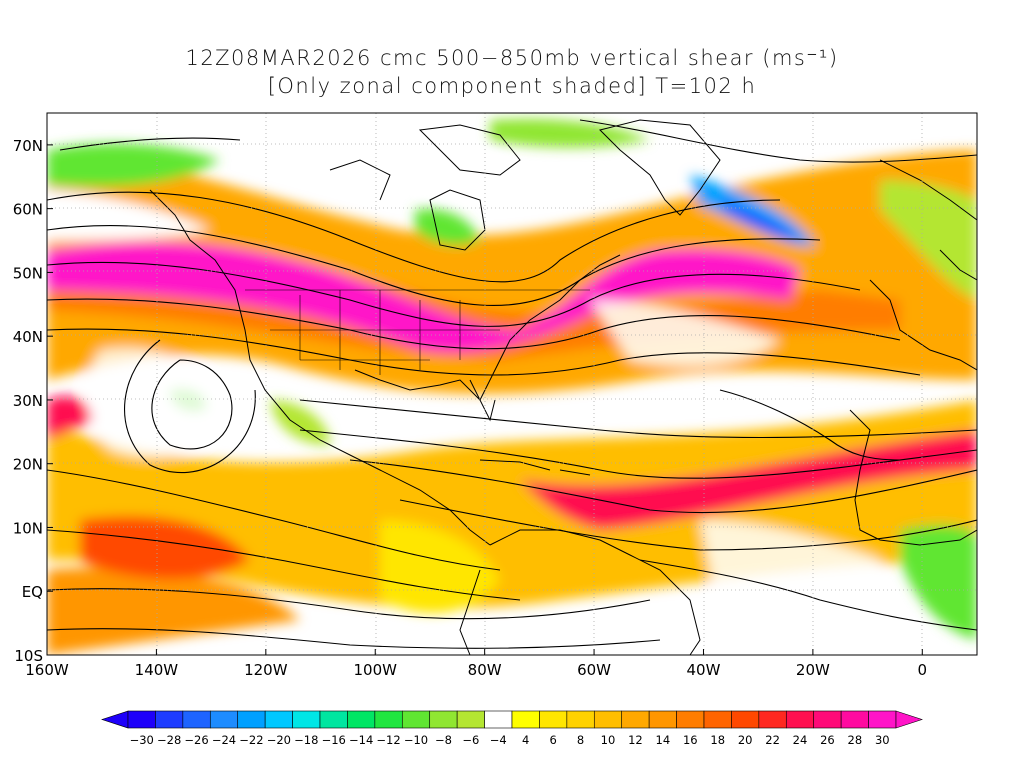 This screenshot has width=1024, height=768. Describe the element at coordinates (417, 332) in the screenshot. I see `political-boundaries` at that location.